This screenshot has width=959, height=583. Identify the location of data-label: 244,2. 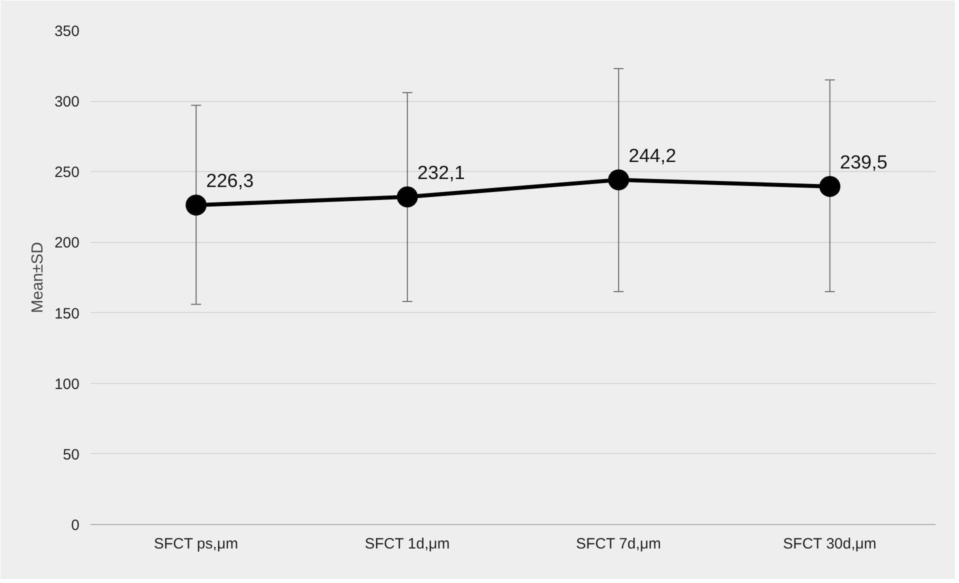
(652, 156).